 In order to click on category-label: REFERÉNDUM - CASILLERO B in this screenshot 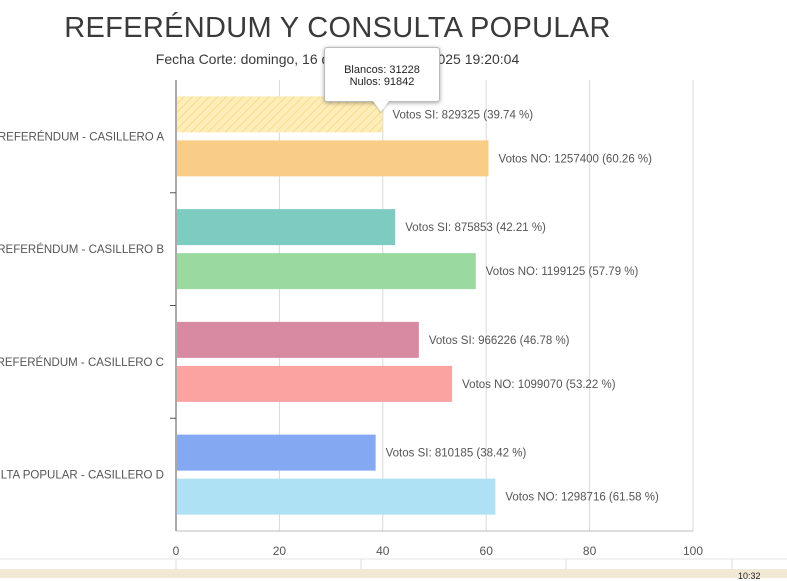, I will do `click(82, 249)`.